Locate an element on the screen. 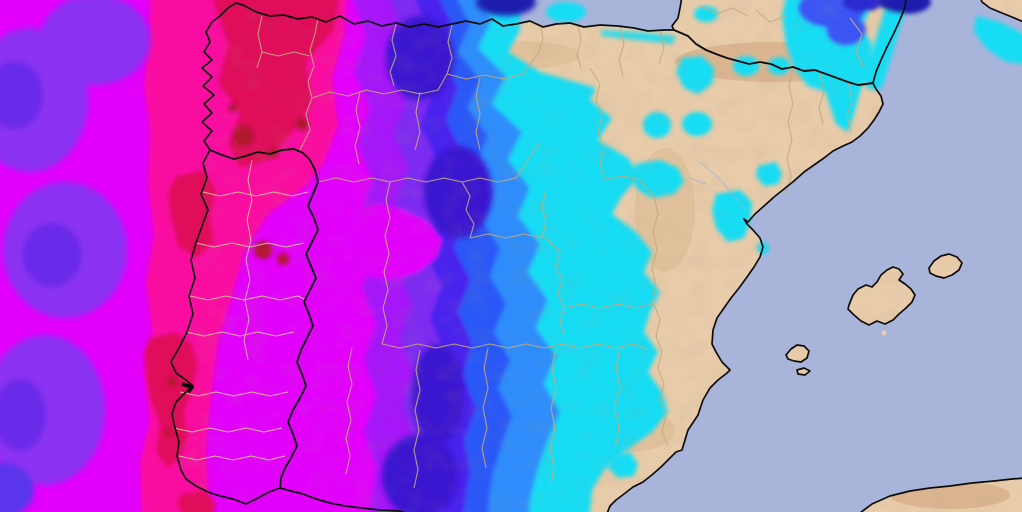 This screenshot has height=512, width=1022. precip-ocean-blotches is located at coordinates (75, 256).